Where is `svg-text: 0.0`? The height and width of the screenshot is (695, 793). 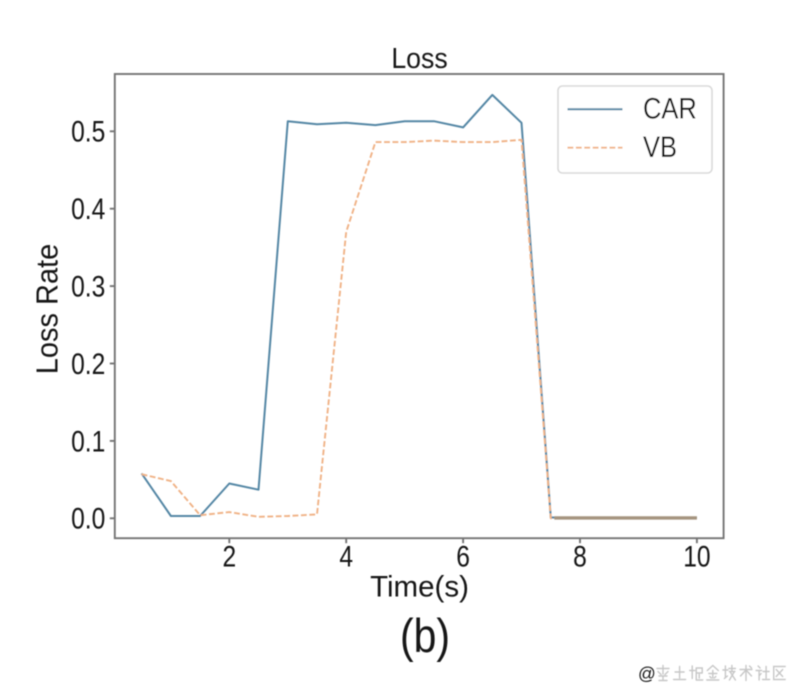
svg-text: 0.0 is located at coordinates (88, 518).